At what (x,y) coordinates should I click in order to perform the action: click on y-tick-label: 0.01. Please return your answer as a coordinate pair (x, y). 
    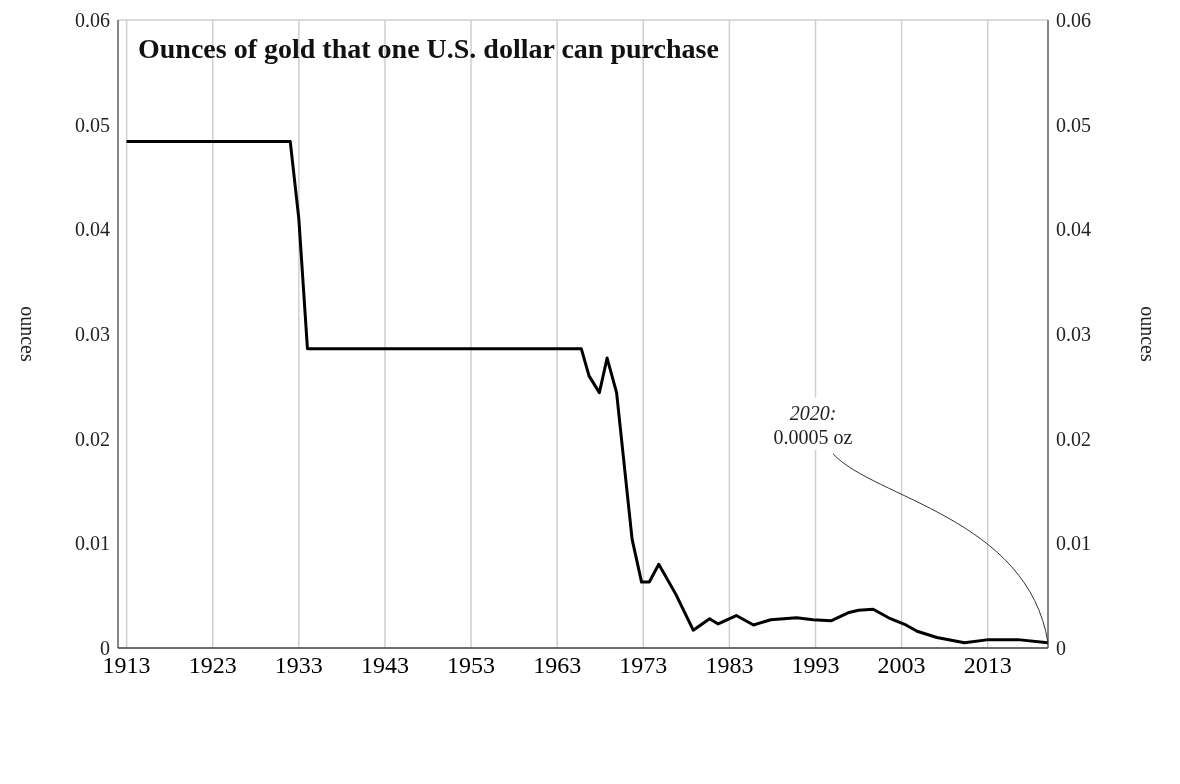
    Looking at the image, I should click on (92, 543).